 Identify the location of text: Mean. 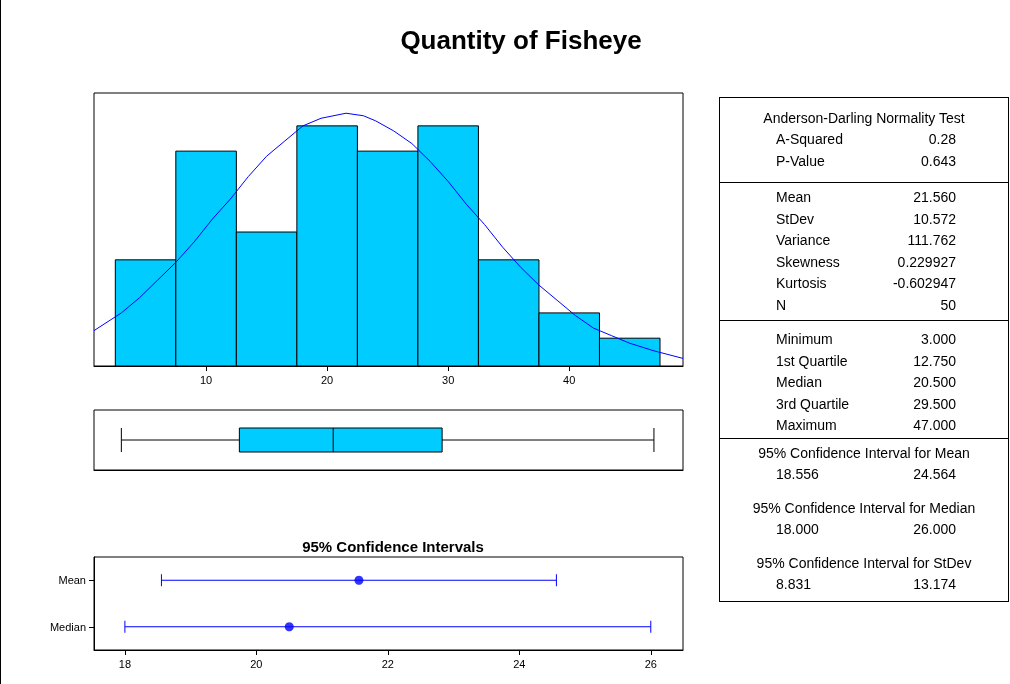
(794, 197).